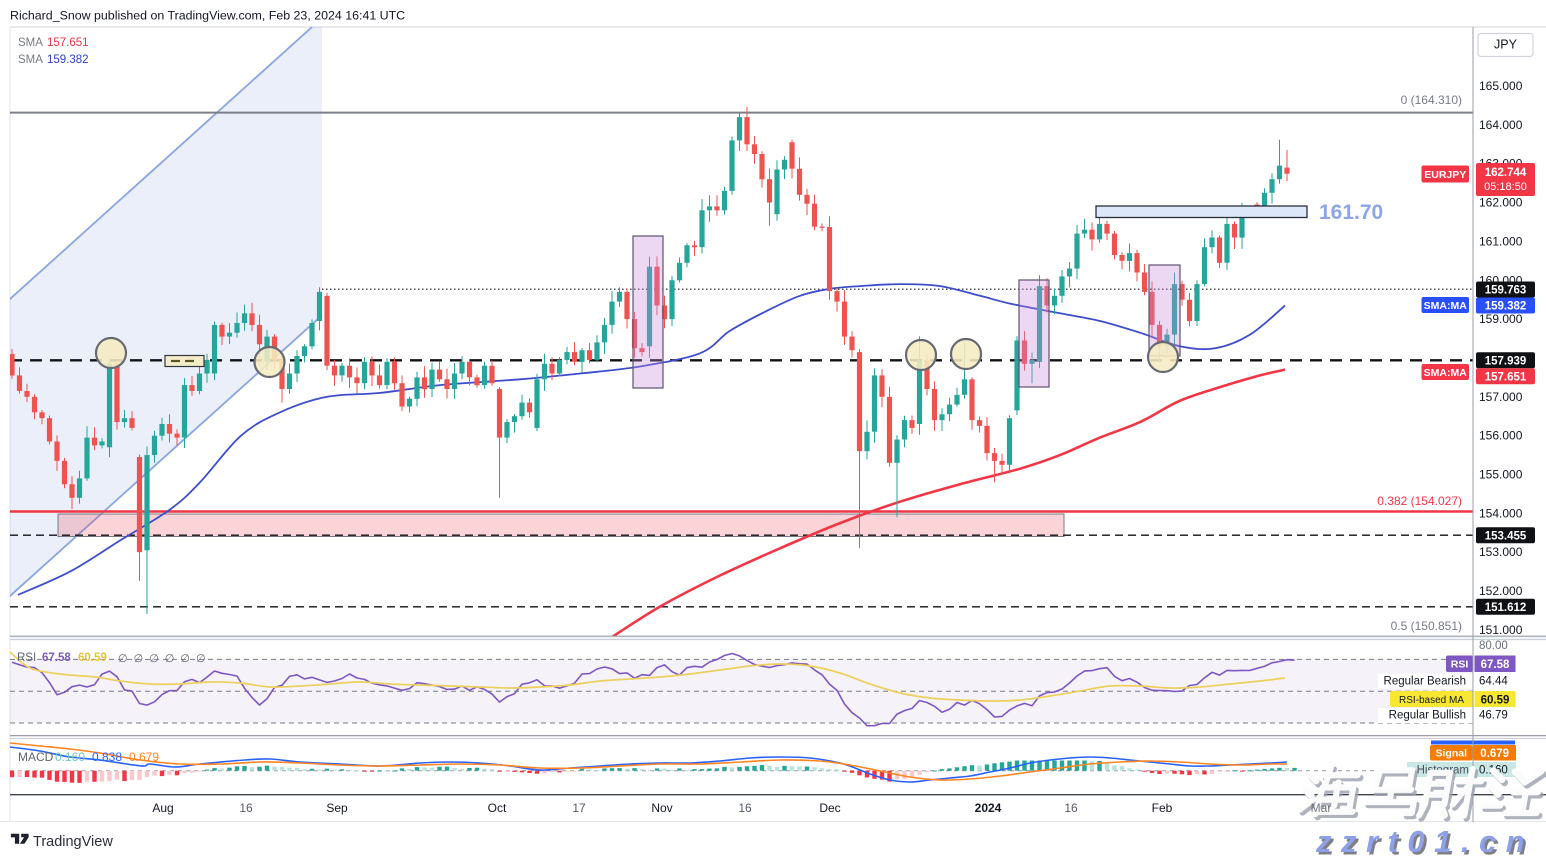 The width and height of the screenshot is (1546, 857). I want to click on svg-text: Aug, so click(162, 808).